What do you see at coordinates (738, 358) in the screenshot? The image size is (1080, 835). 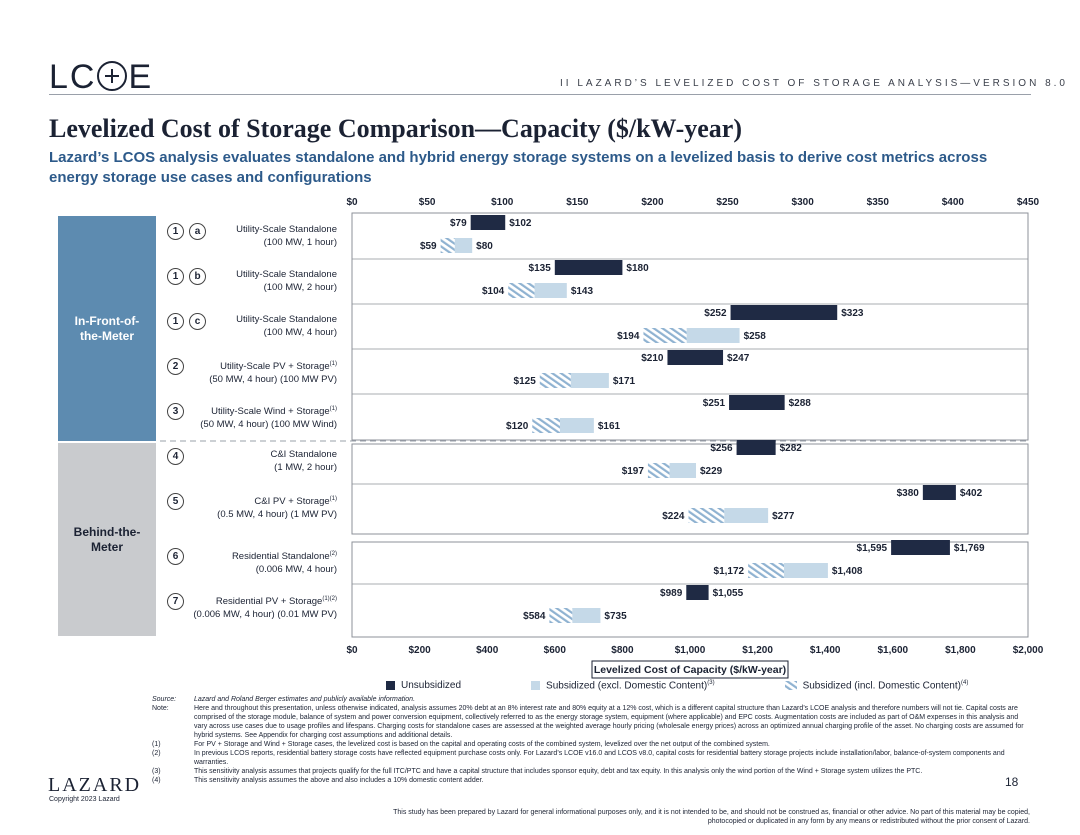 I see `data-label-unsubsidized-high: $247` at bounding box center [738, 358].